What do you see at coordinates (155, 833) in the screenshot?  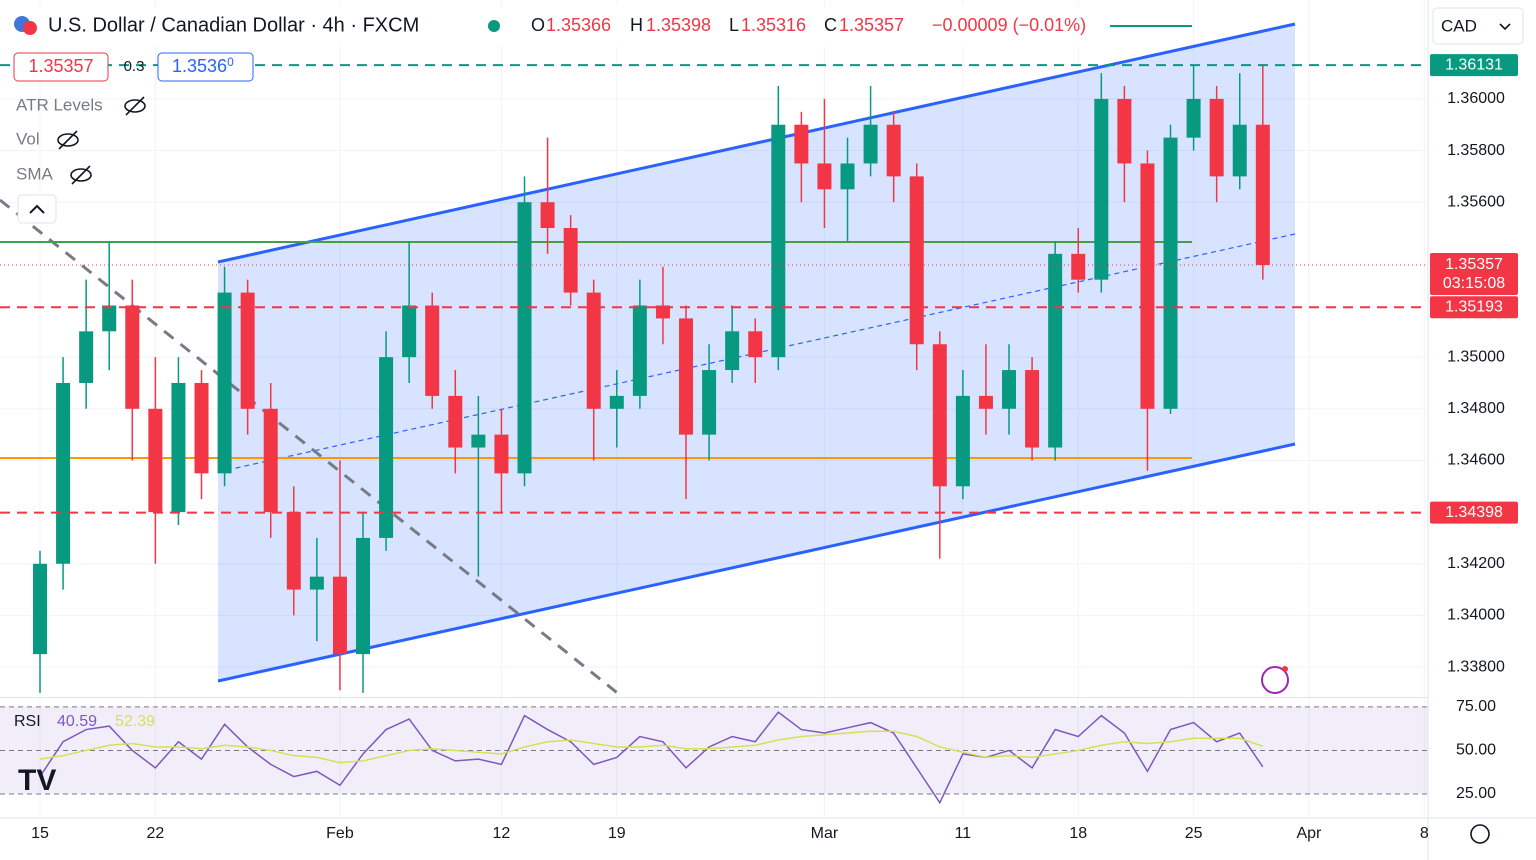 I see `x-tick-label: 22` at bounding box center [155, 833].